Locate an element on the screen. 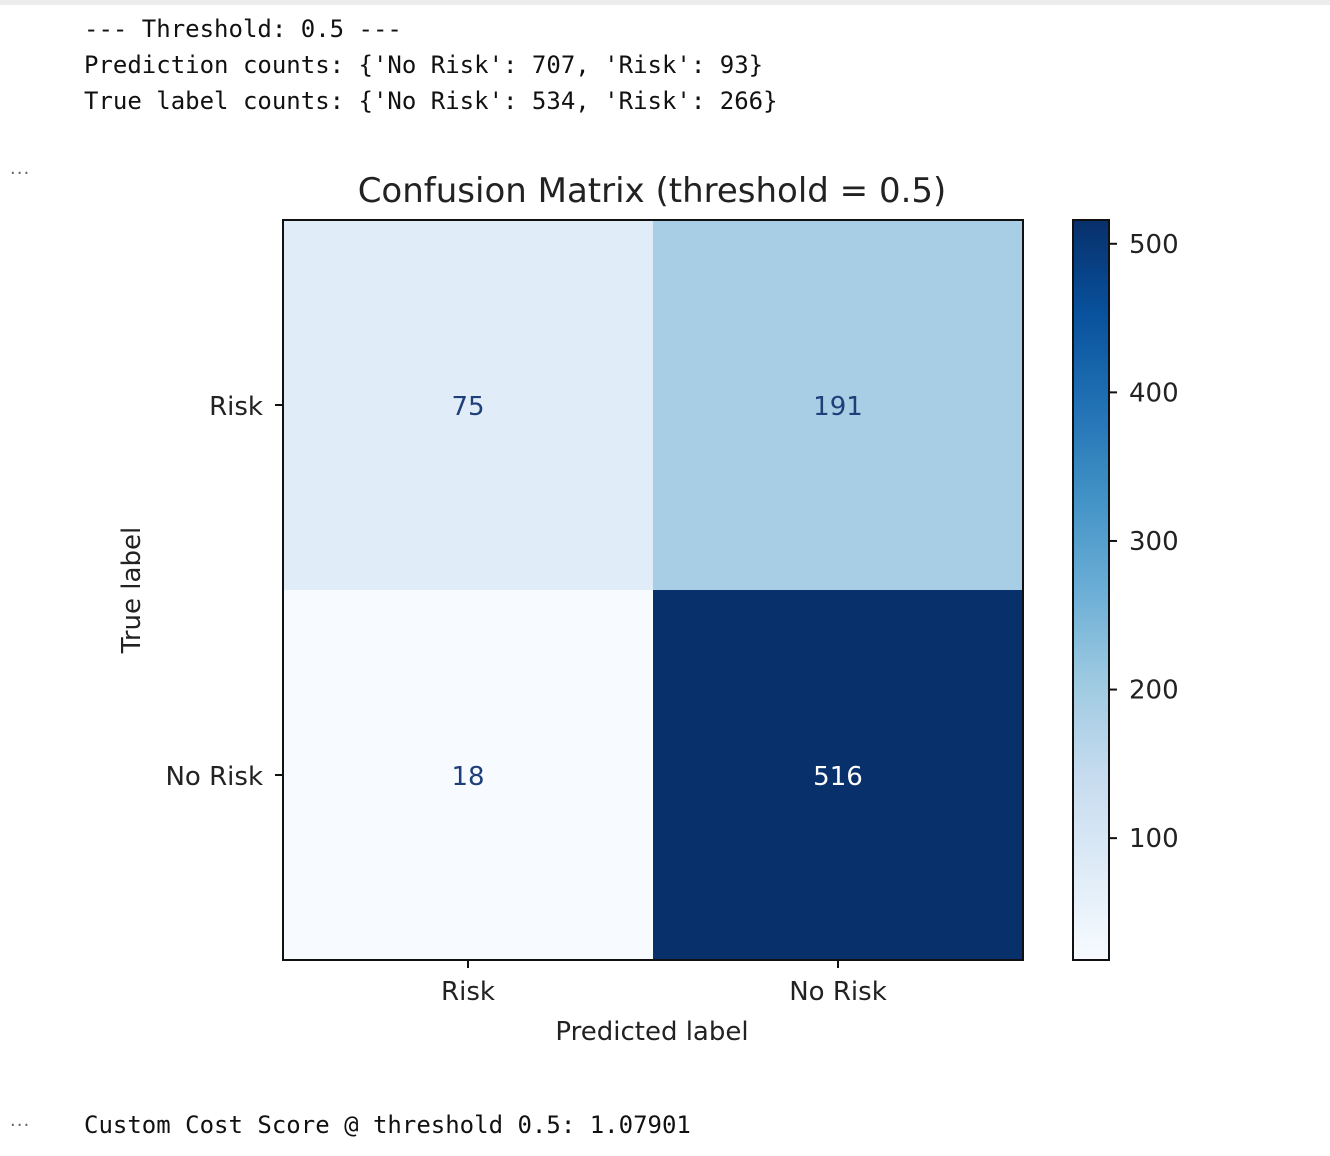 The image size is (1330, 1156). colorbar-ticks: 100 200 300 400 500 is located at coordinates (1144, 542).